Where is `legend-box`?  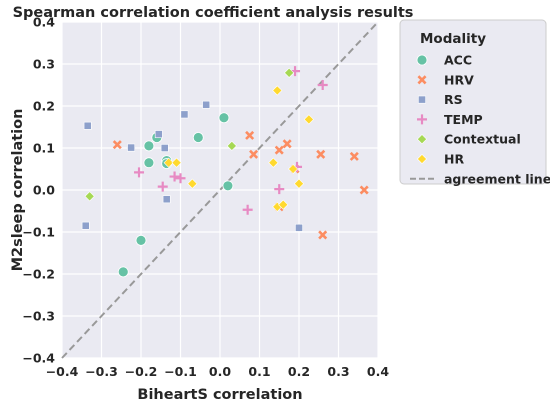 legend-box is located at coordinates (473, 102).